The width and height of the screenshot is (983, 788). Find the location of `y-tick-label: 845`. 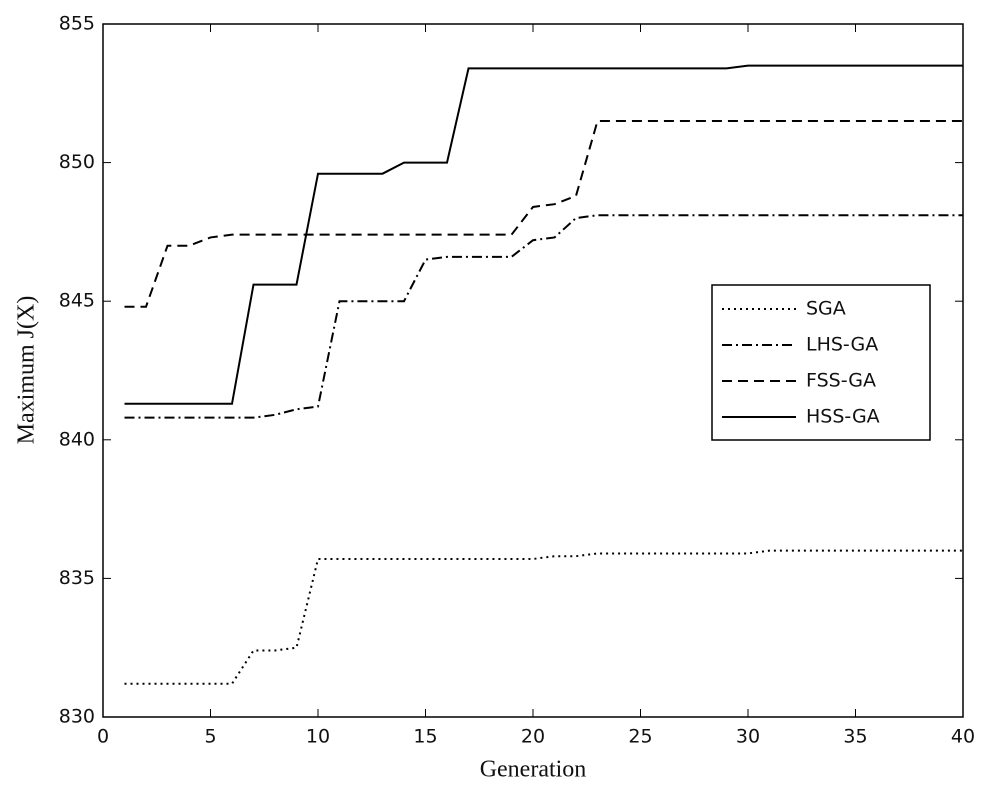

y-tick-label: 845 is located at coordinates (77, 301).